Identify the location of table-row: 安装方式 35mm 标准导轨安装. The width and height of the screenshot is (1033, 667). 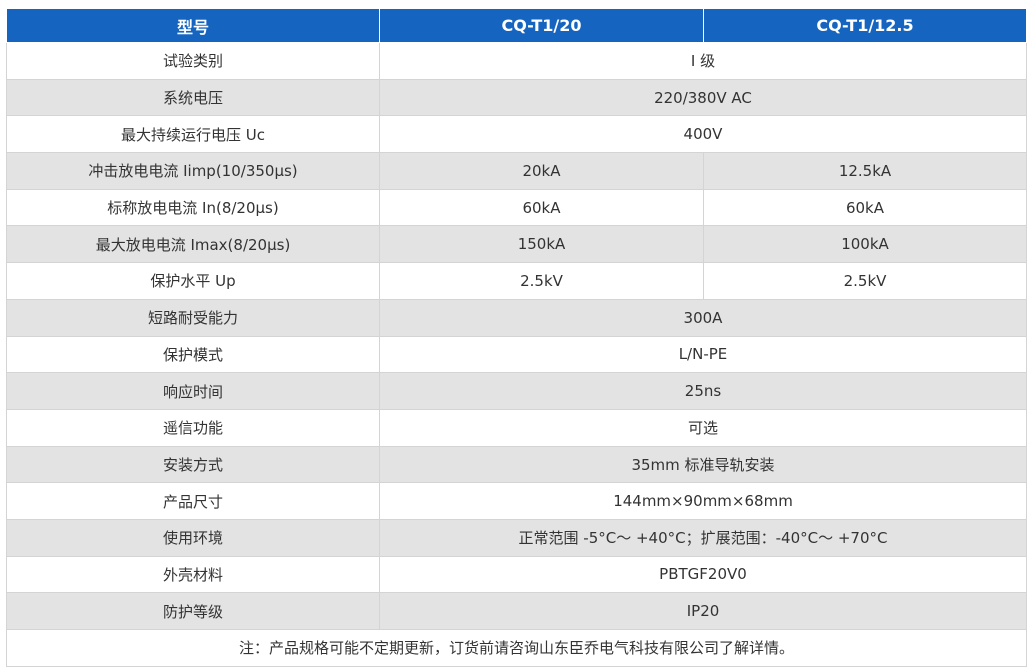
(516, 464).